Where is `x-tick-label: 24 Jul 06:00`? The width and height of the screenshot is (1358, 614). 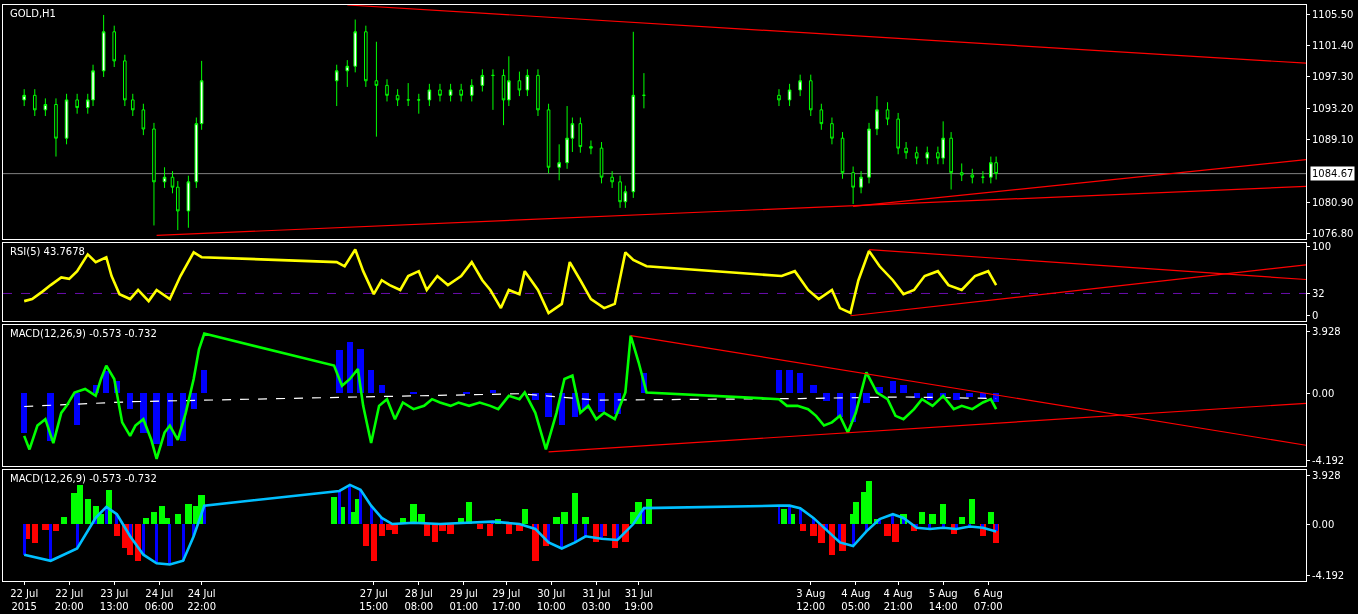
x-tick-label: 24 Jul 06:00 is located at coordinates (159, 600).